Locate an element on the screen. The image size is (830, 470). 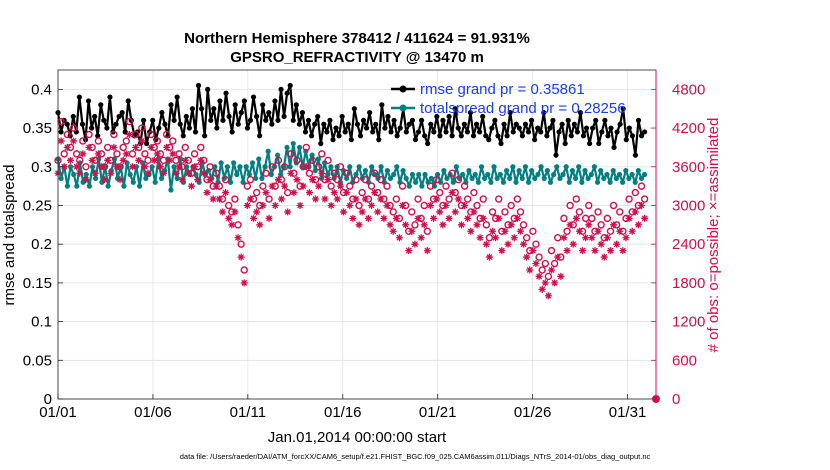
y2-tick-label: 3600 is located at coordinates (688, 167).